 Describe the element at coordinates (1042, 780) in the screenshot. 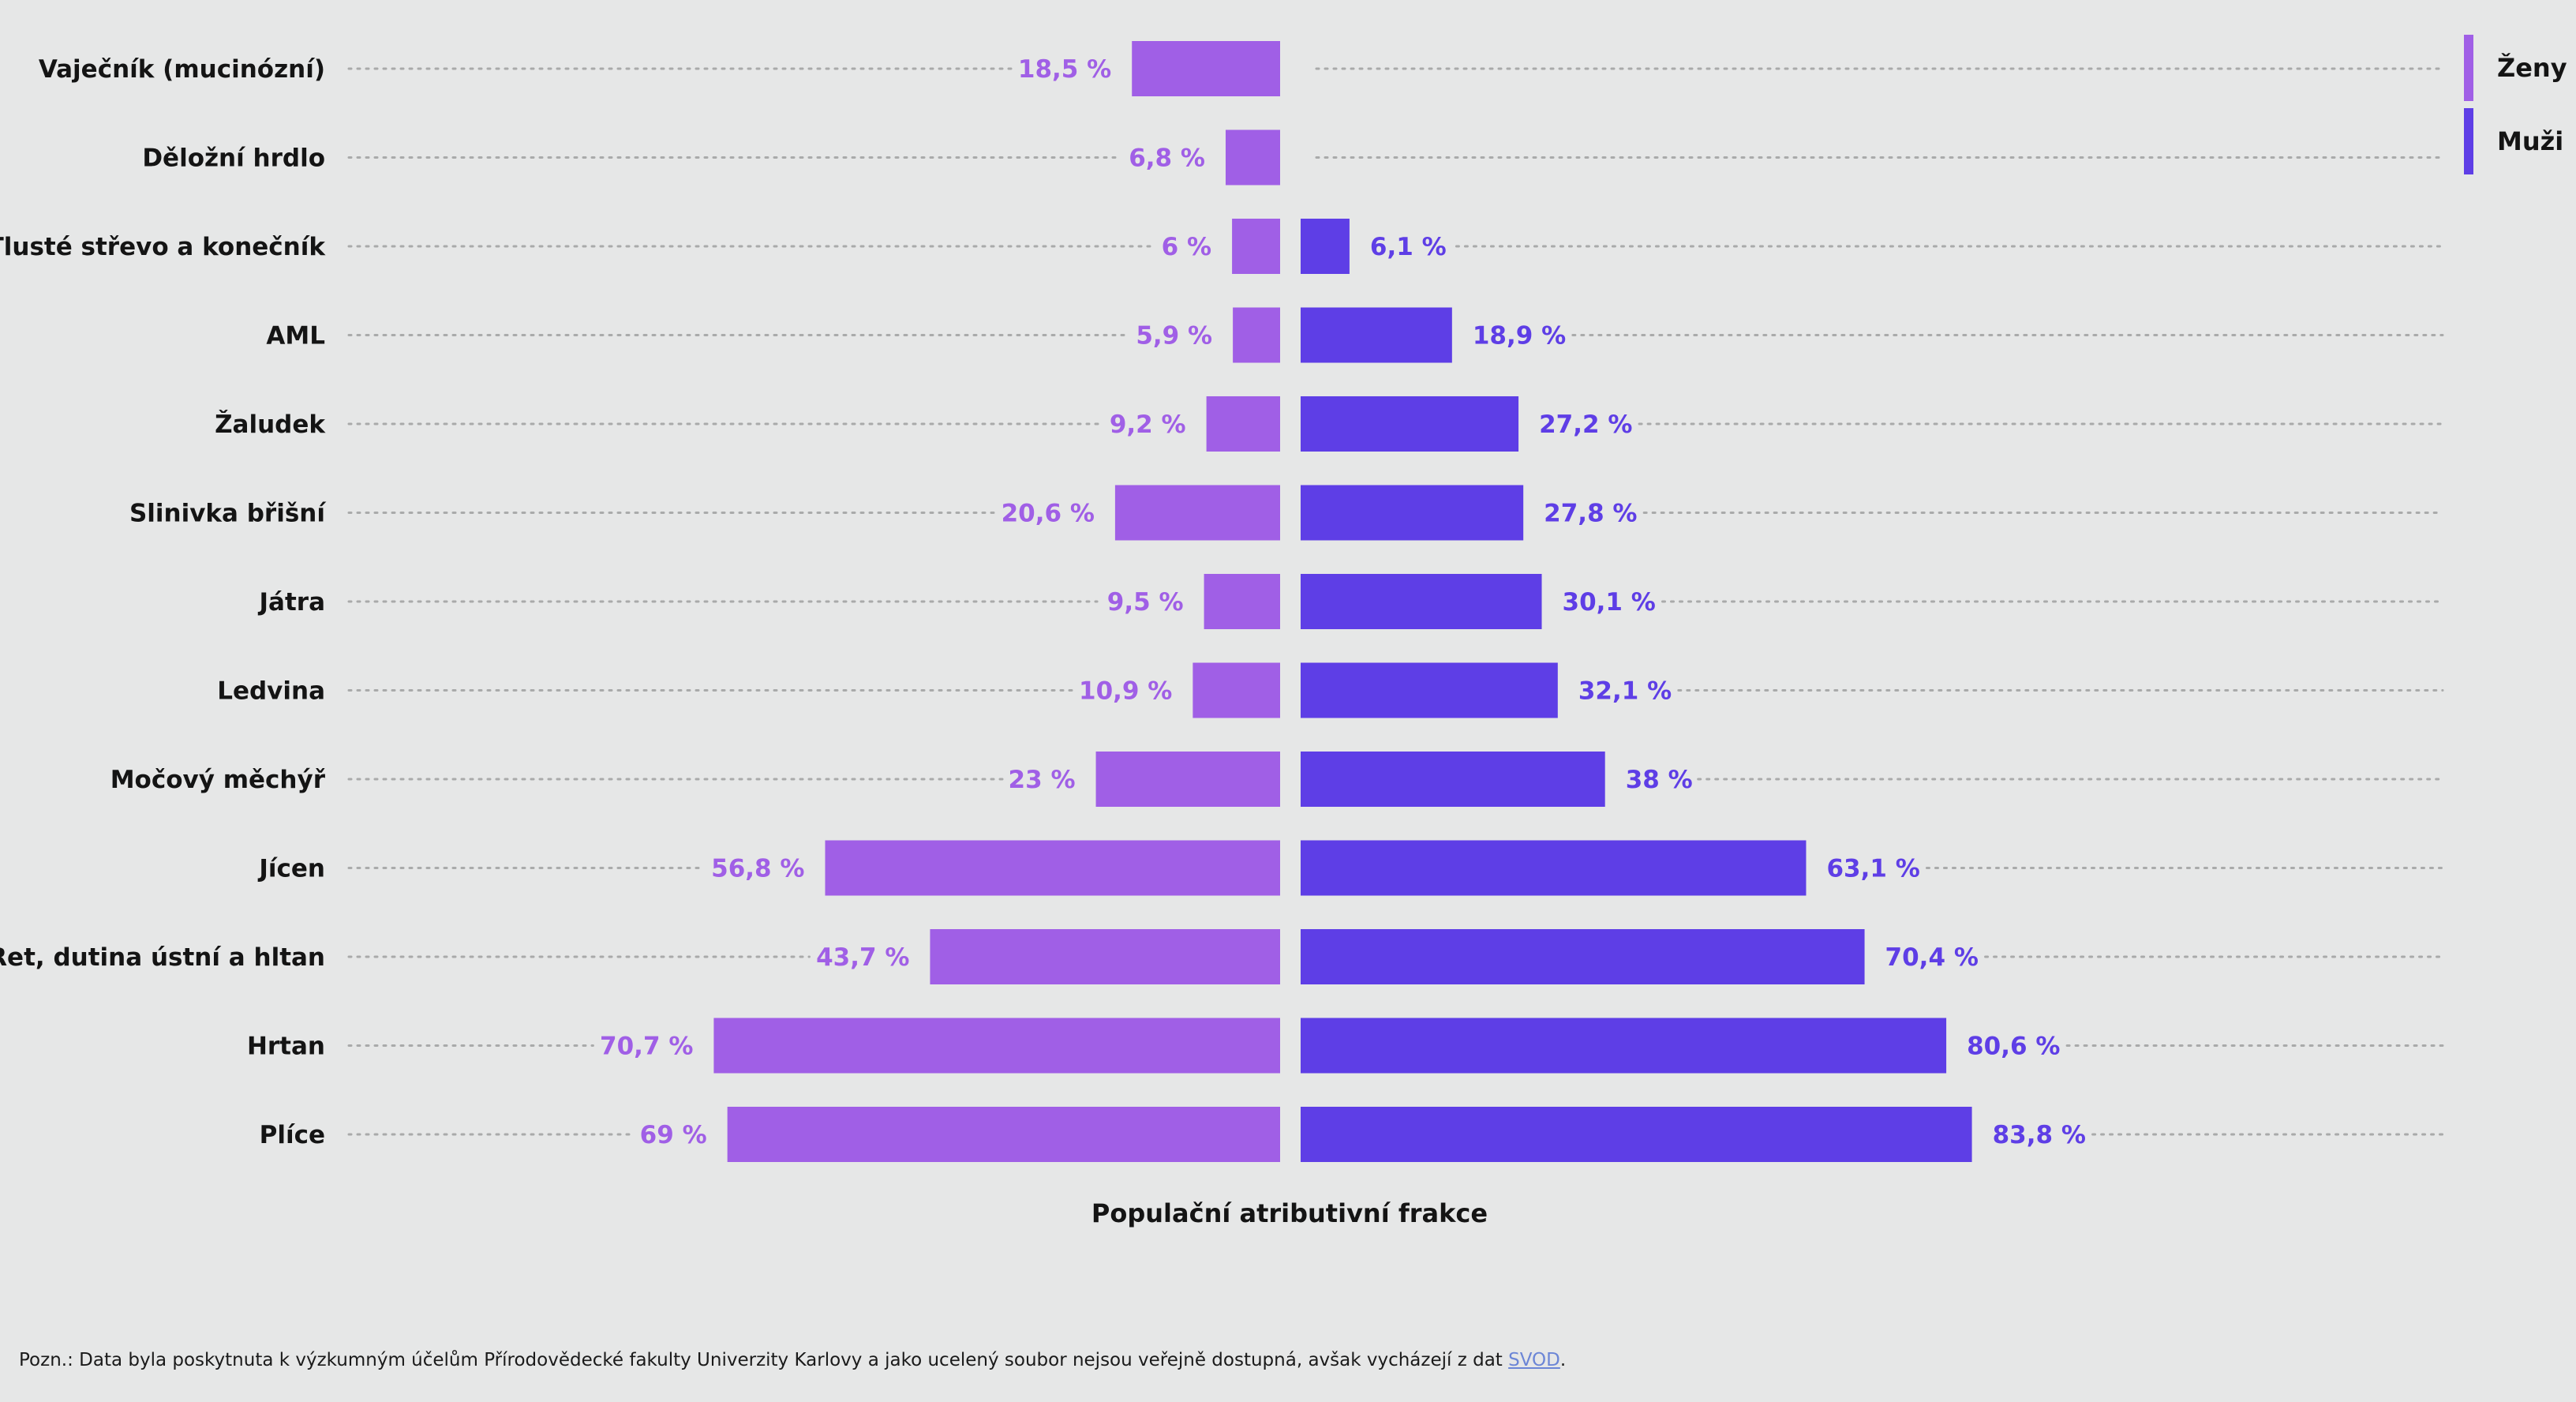

I see `value-label-zeny-mocovy-mechyr: 23 %` at that location.